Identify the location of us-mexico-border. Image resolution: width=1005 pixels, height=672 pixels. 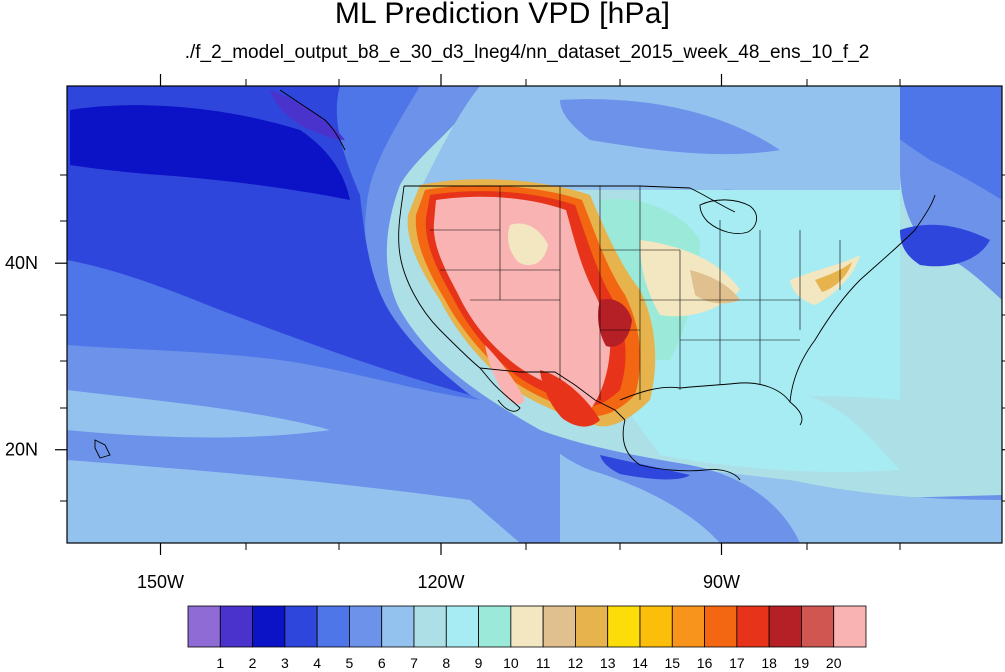
(552, 394).